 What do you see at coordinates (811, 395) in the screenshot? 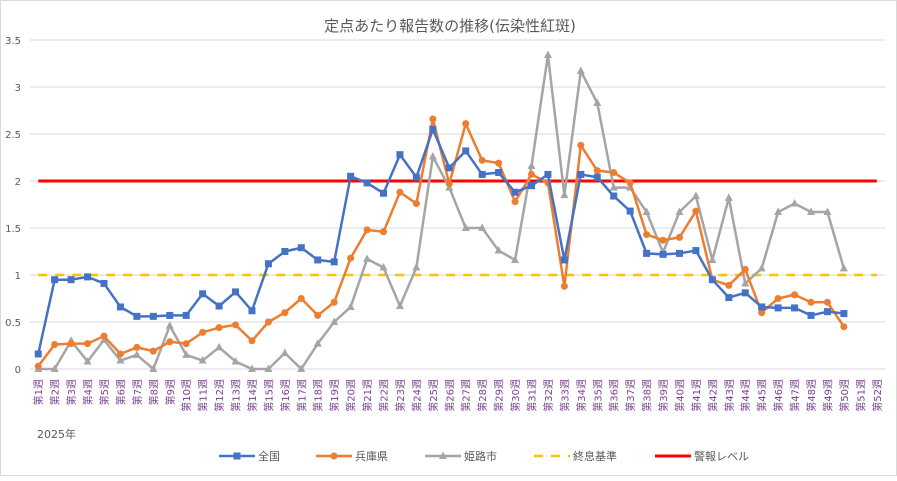
I see `x-tick-label: 第48週` at bounding box center [811, 395].